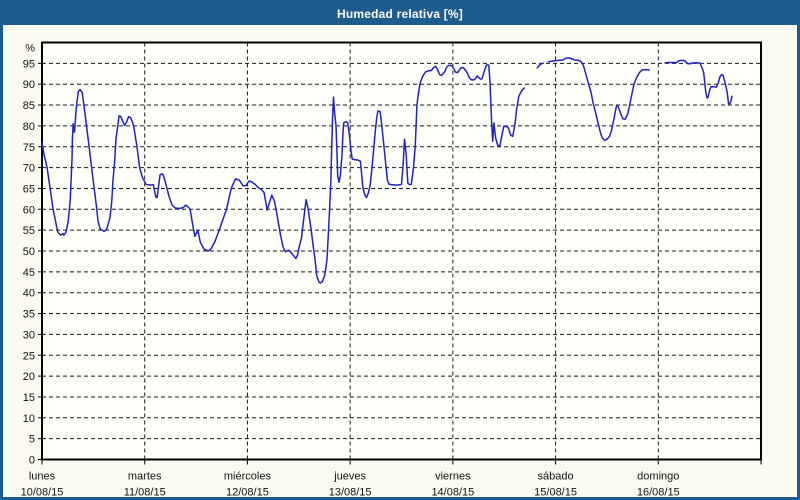  Describe the element at coordinates (555, 492) in the screenshot. I see `day-date-label: 15/08/15` at that location.